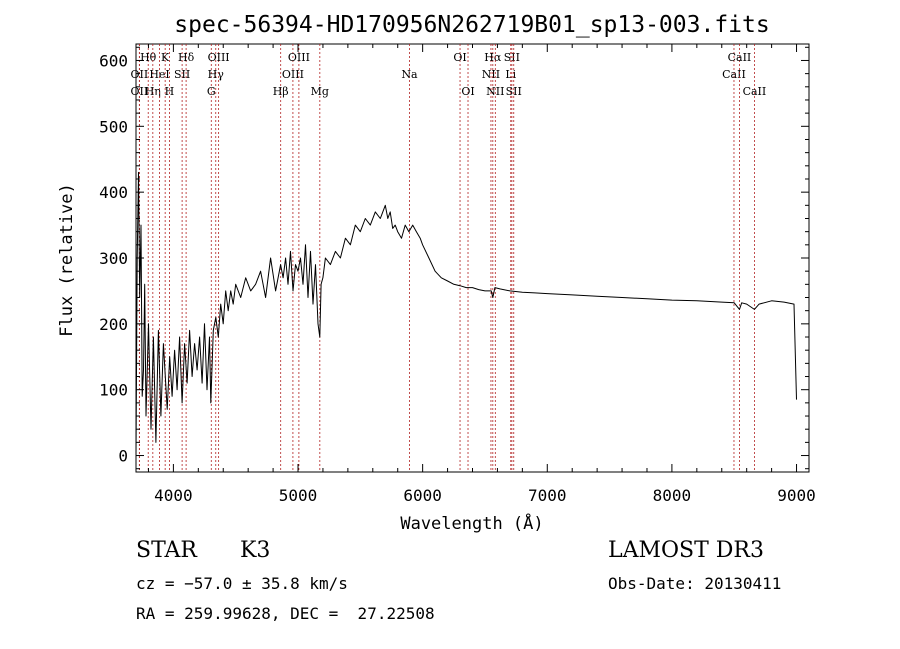  Describe the element at coordinates (281, 91) in the screenshot. I see `marker-label: Hβ` at that location.